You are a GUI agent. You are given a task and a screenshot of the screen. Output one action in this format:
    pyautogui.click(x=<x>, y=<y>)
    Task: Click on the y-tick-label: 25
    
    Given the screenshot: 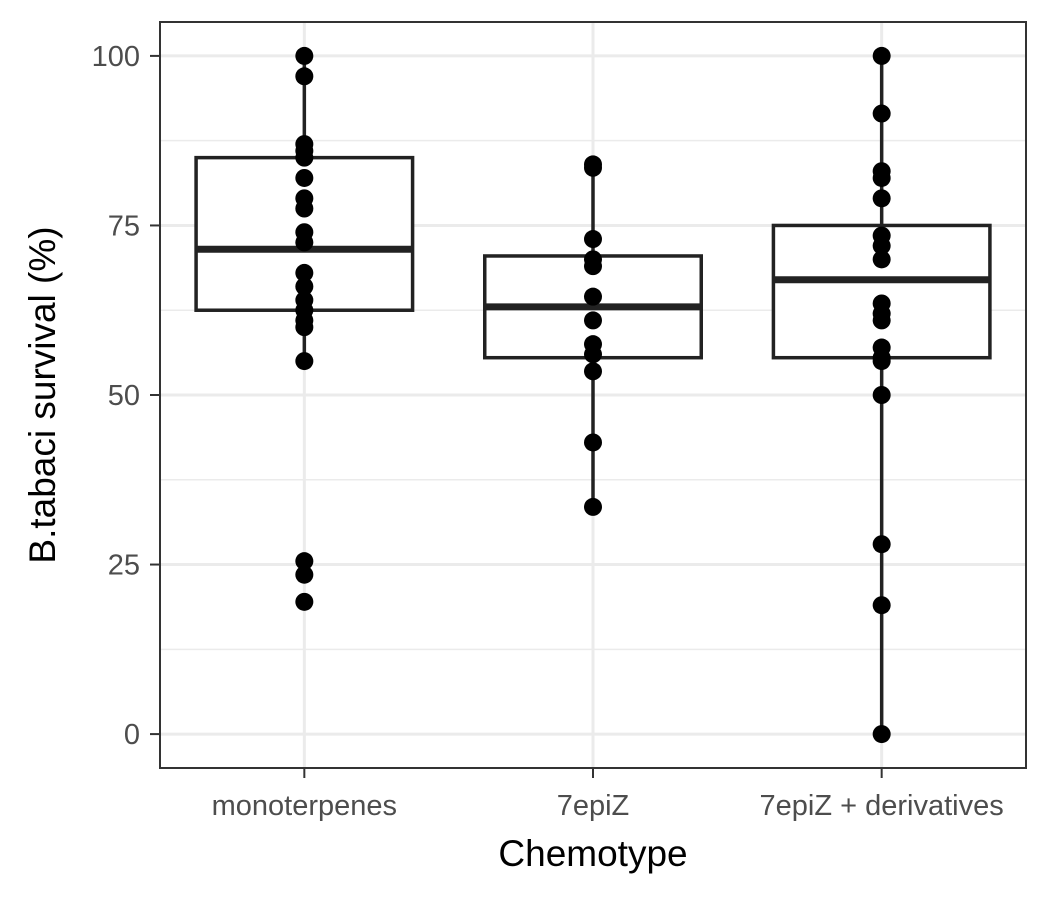 What is the action you would take?
    pyautogui.click(x=124, y=566)
    